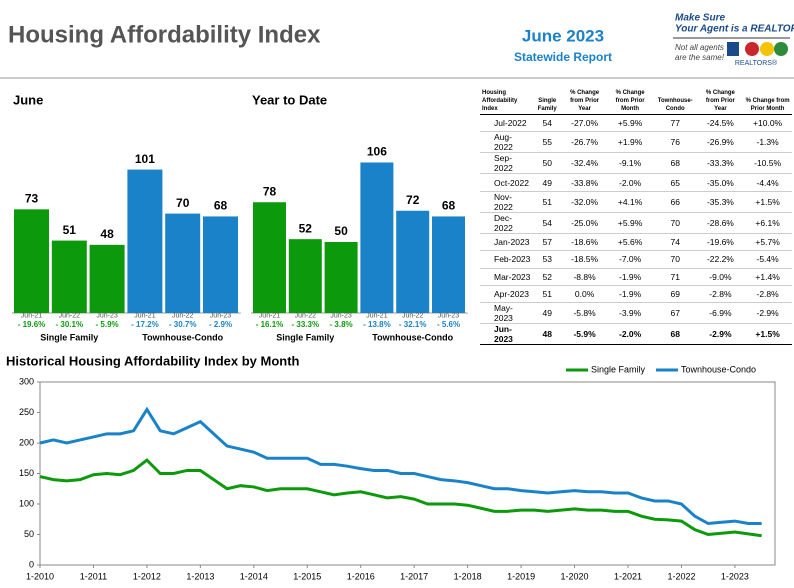 The image size is (794, 588). Describe the element at coordinates (718, 369) in the screenshot. I see `legend-label: Townhouse-Condo` at that location.